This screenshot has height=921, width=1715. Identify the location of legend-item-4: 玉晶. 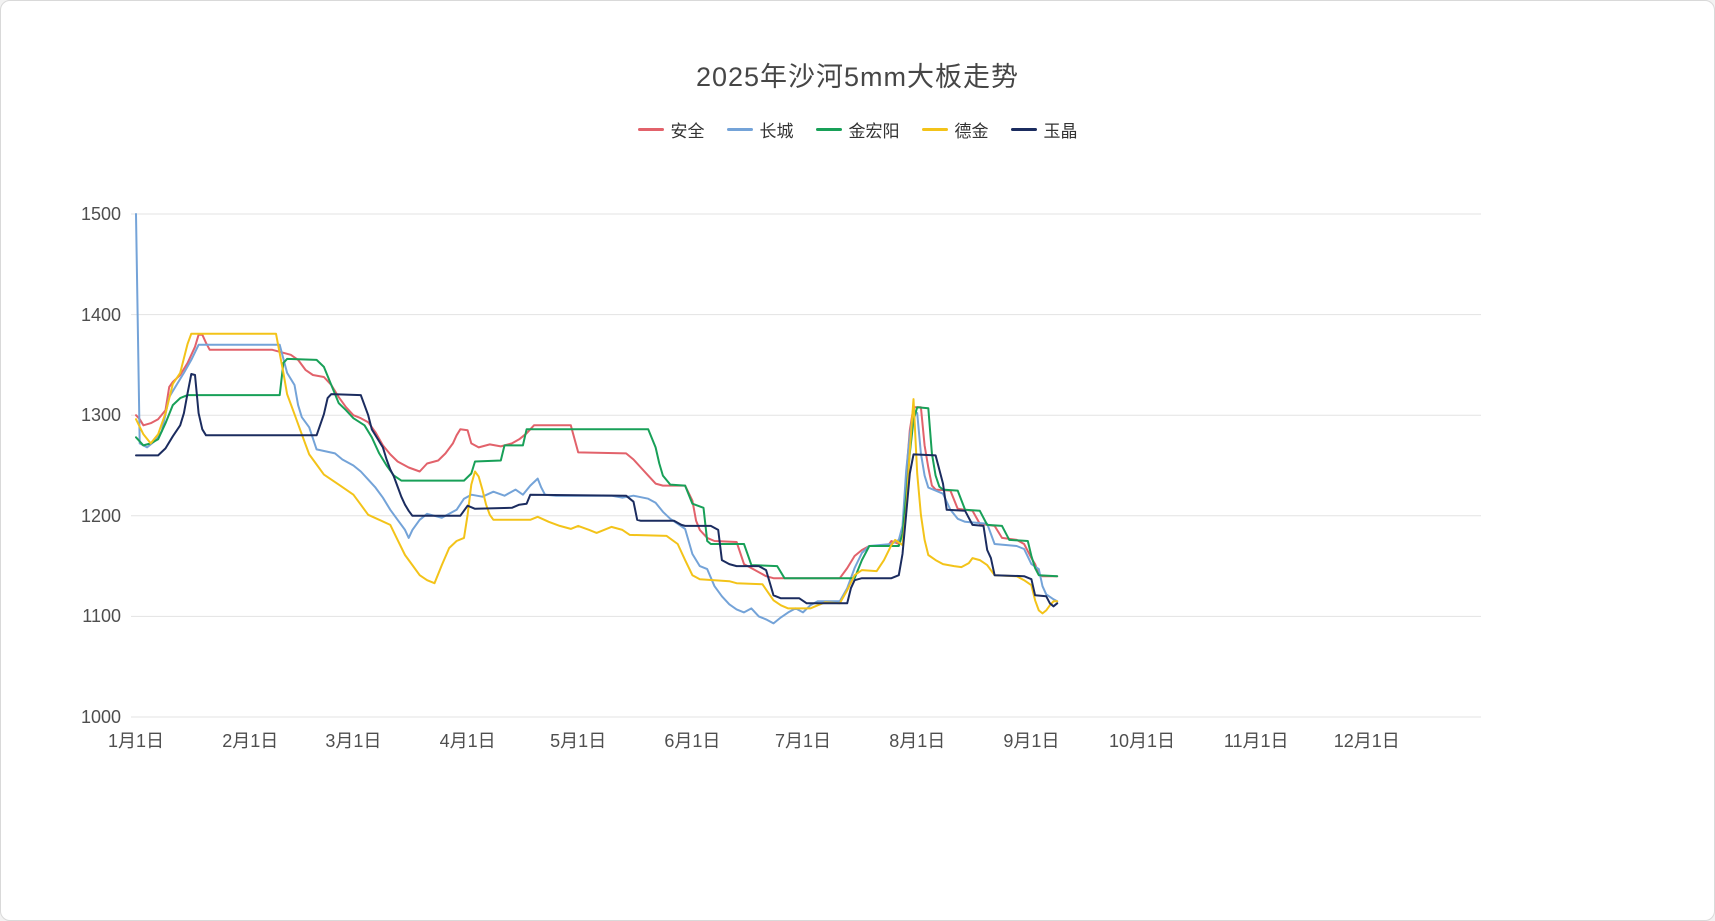
(1044, 129).